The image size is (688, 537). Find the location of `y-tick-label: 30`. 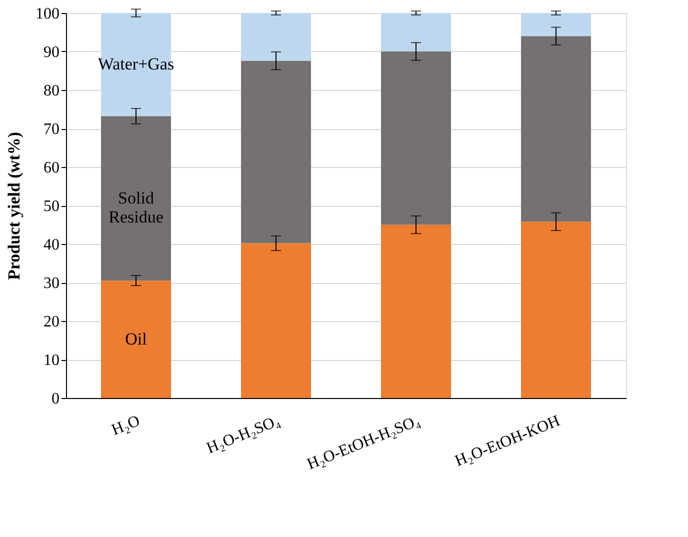

y-tick-label: 30 is located at coordinates (52, 283).